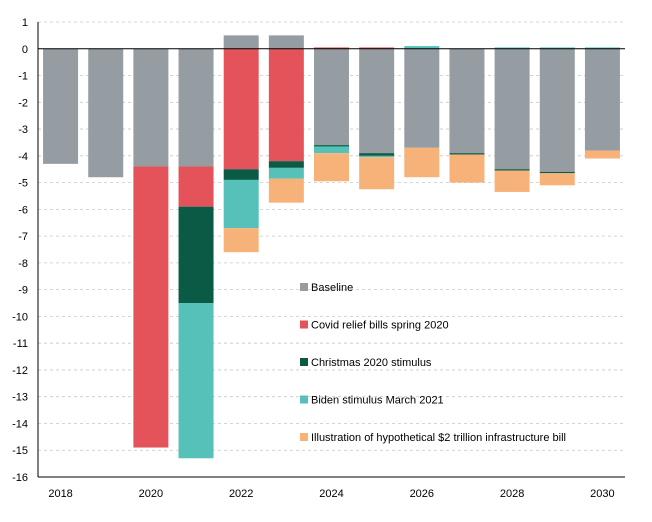 This screenshot has width=652, height=522. Describe the element at coordinates (20, 424) in the screenshot. I see `y-tick-label: -14` at that location.